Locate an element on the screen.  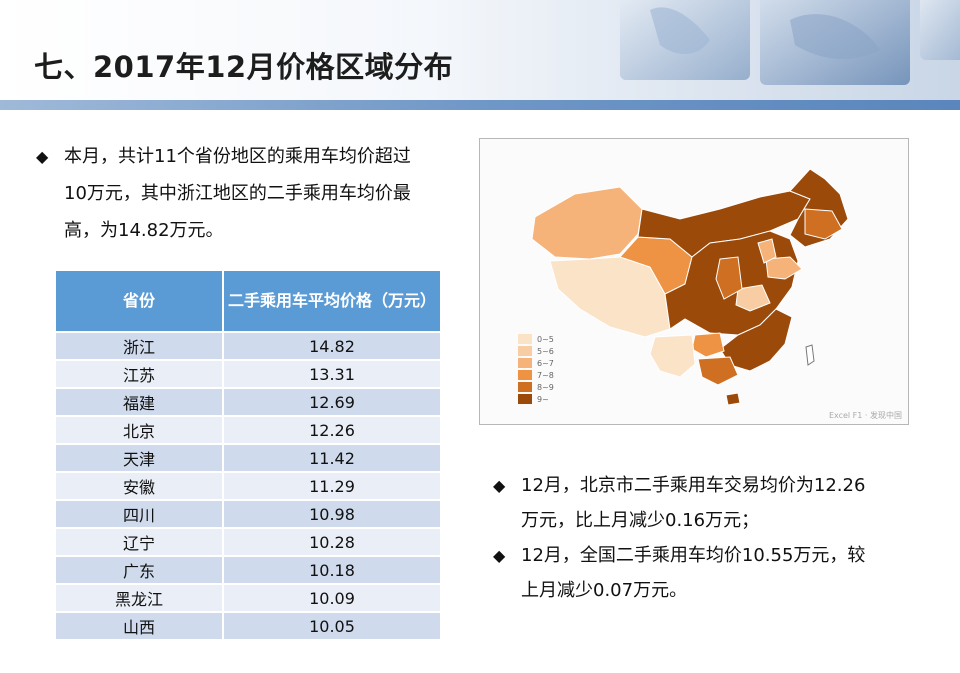
column-header-price: 二手乘用车平均价格（万元） is located at coordinates (332, 301).